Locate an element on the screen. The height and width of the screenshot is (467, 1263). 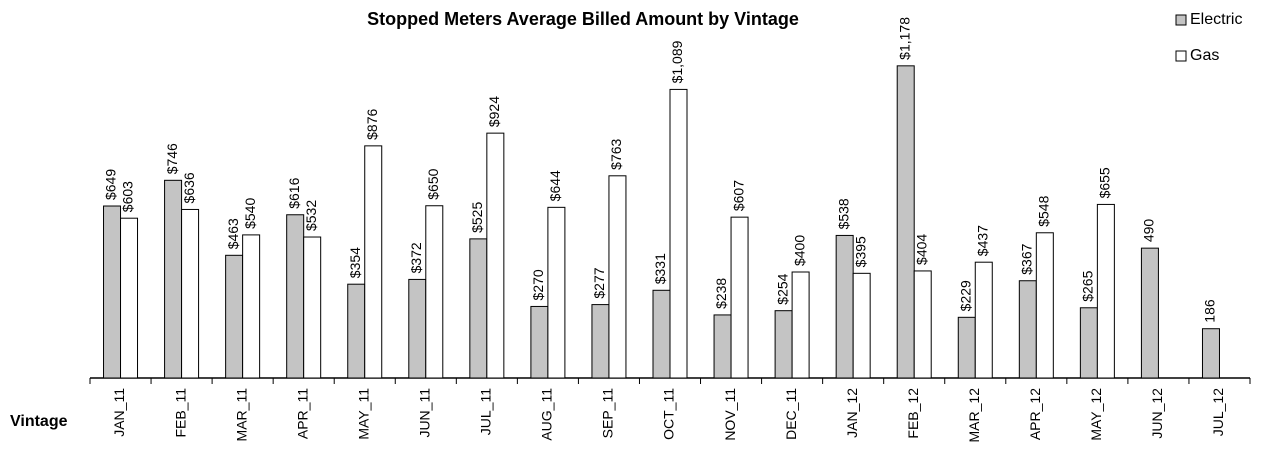
data-label: 186 is located at coordinates (1210, 311).